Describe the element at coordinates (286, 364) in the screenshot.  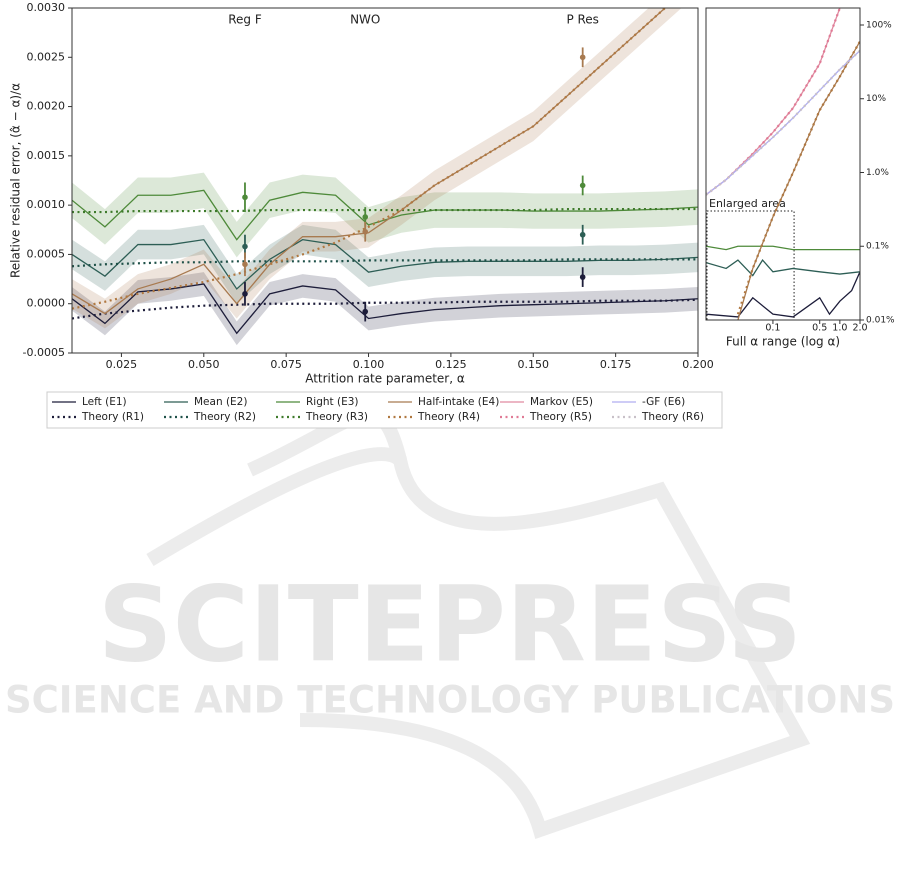
I see `x-tick-label: 0.075` at that location.